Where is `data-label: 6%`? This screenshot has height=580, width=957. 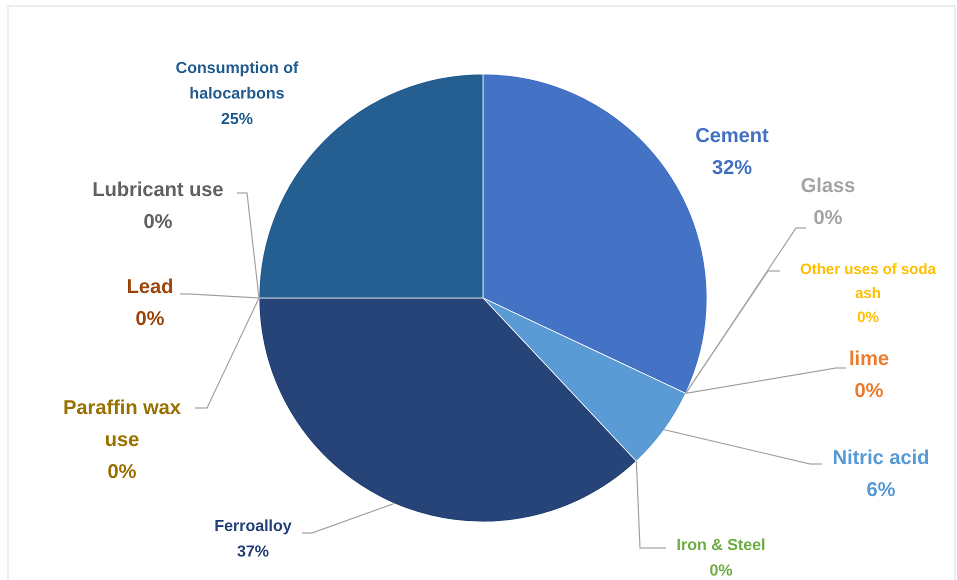
data-label: 6% is located at coordinates (881, 490).